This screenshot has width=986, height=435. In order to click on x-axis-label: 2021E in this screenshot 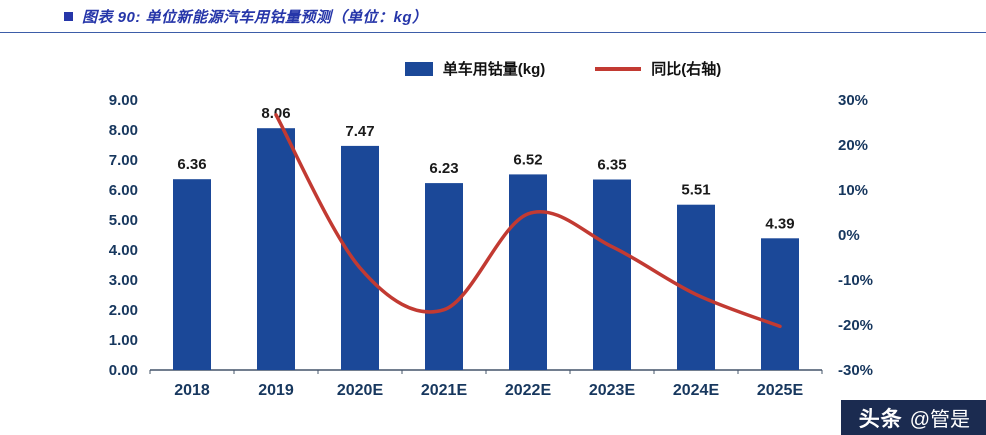, I will do `click(444, 390)`.